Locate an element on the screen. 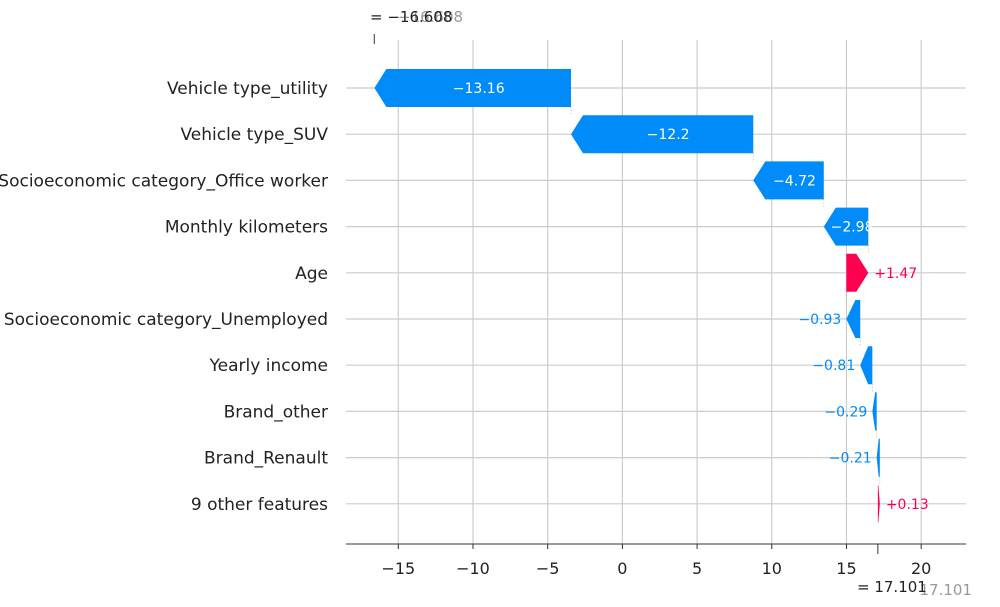 The image size is (1000, 607). feature-label: 9 other features is located at coordinates (259, 505).